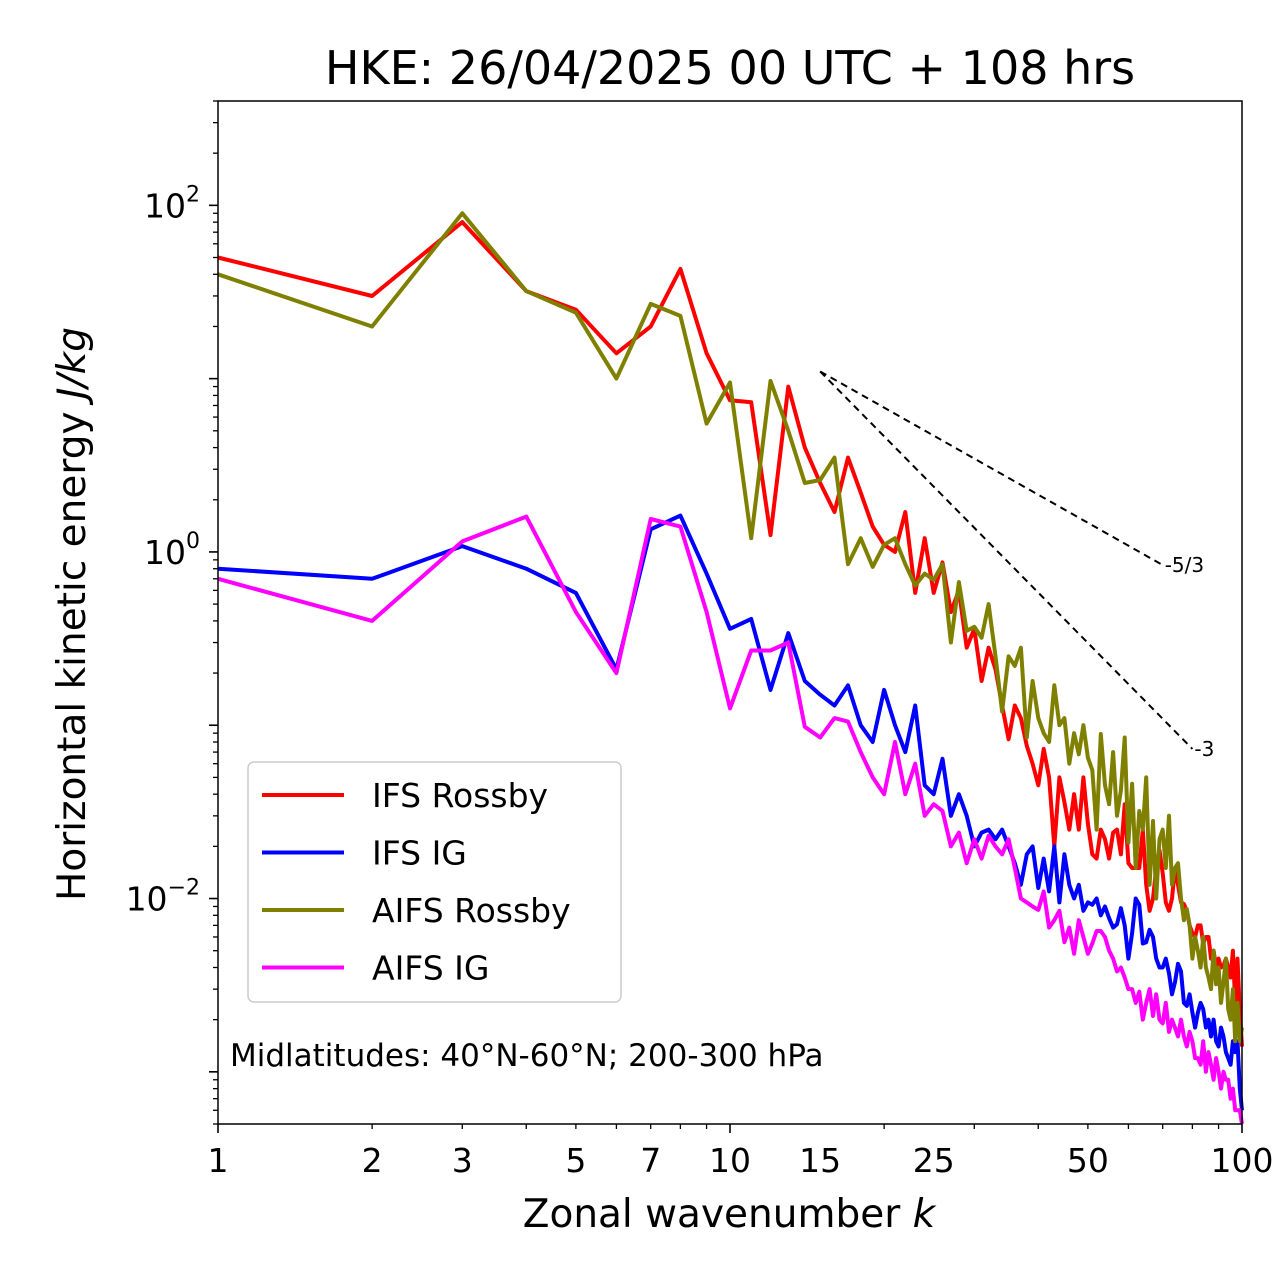 This screenshot has height=1288, width=1280. Describe the element at coordinates (925, 1214) in the screenshot. I see `x-axis-symbol: k` at that location.